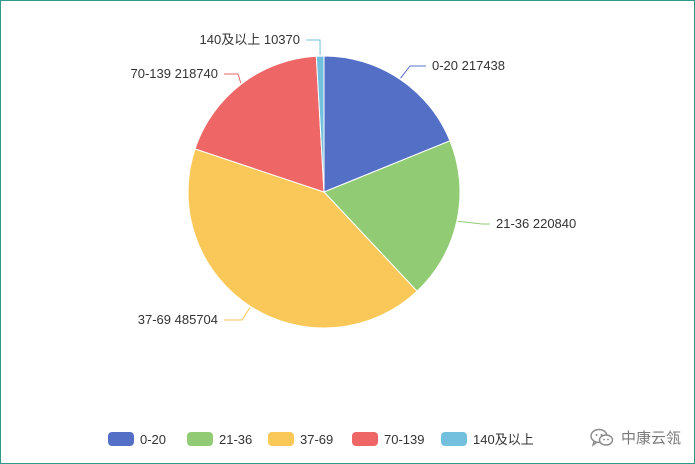 The image size is (695, 464). What do you see at coordinates (316, 439) in the screenshot?
I see `legend-label: 37-69` at bounding box center [316, 439].